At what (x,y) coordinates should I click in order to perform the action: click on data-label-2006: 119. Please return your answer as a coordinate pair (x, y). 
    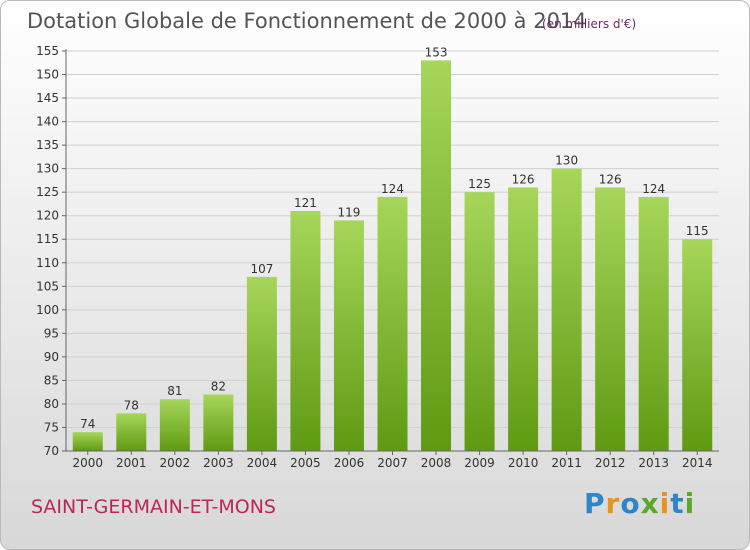
    Looking at the image, I should click on (349, 212).